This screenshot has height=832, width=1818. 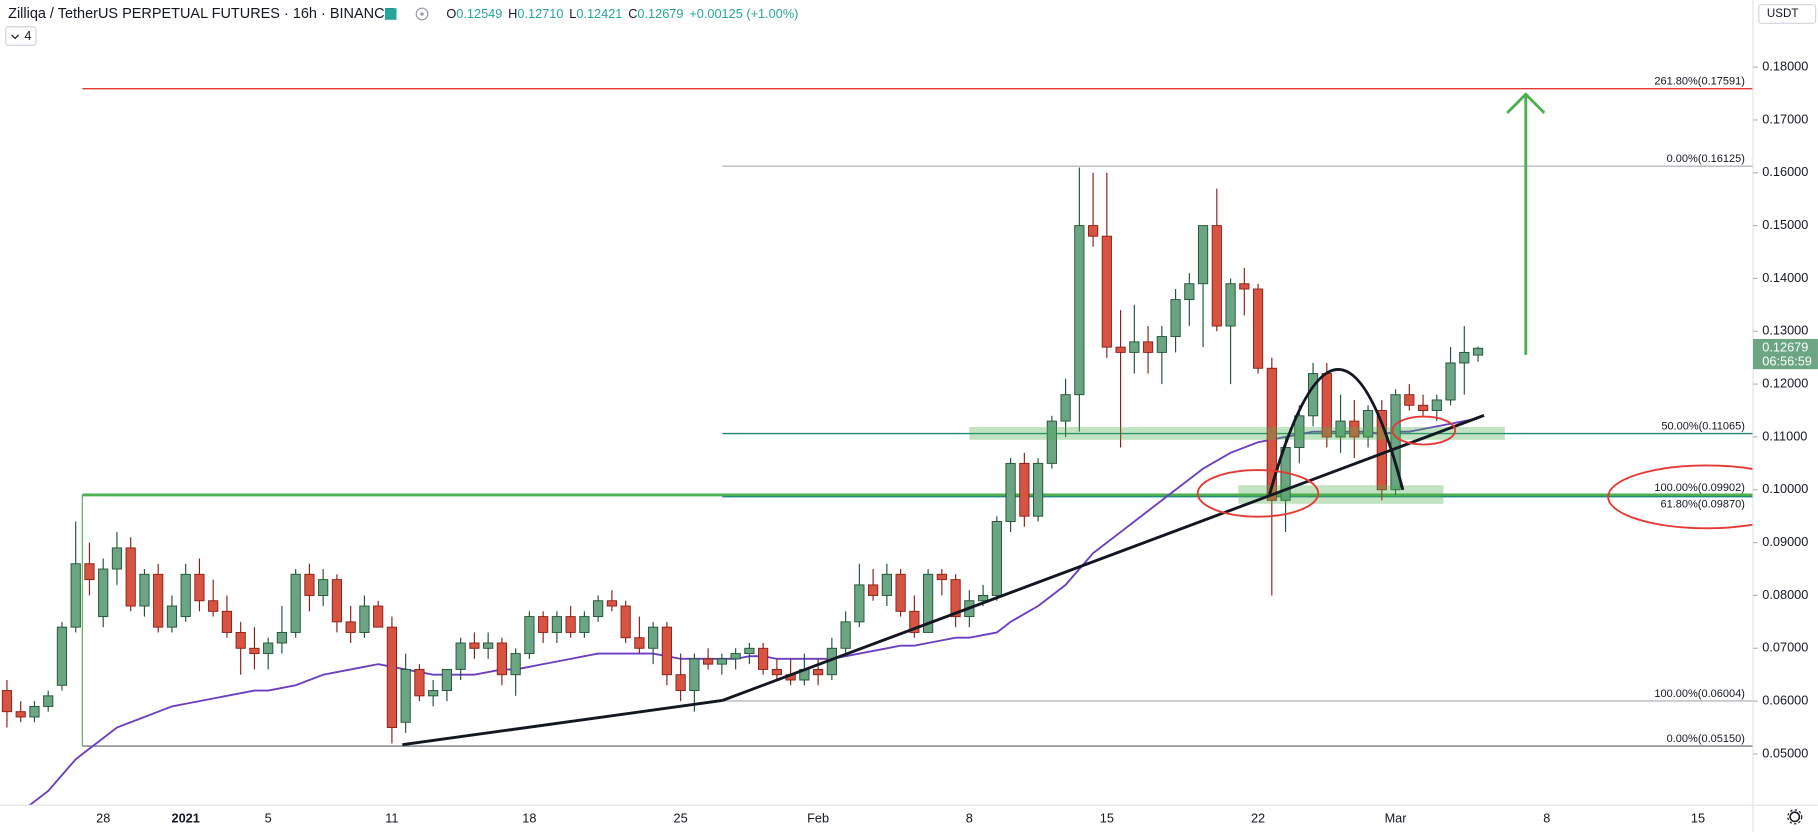 I want to click on ohlc-value: 0.12710, so click(x=540, y=13).